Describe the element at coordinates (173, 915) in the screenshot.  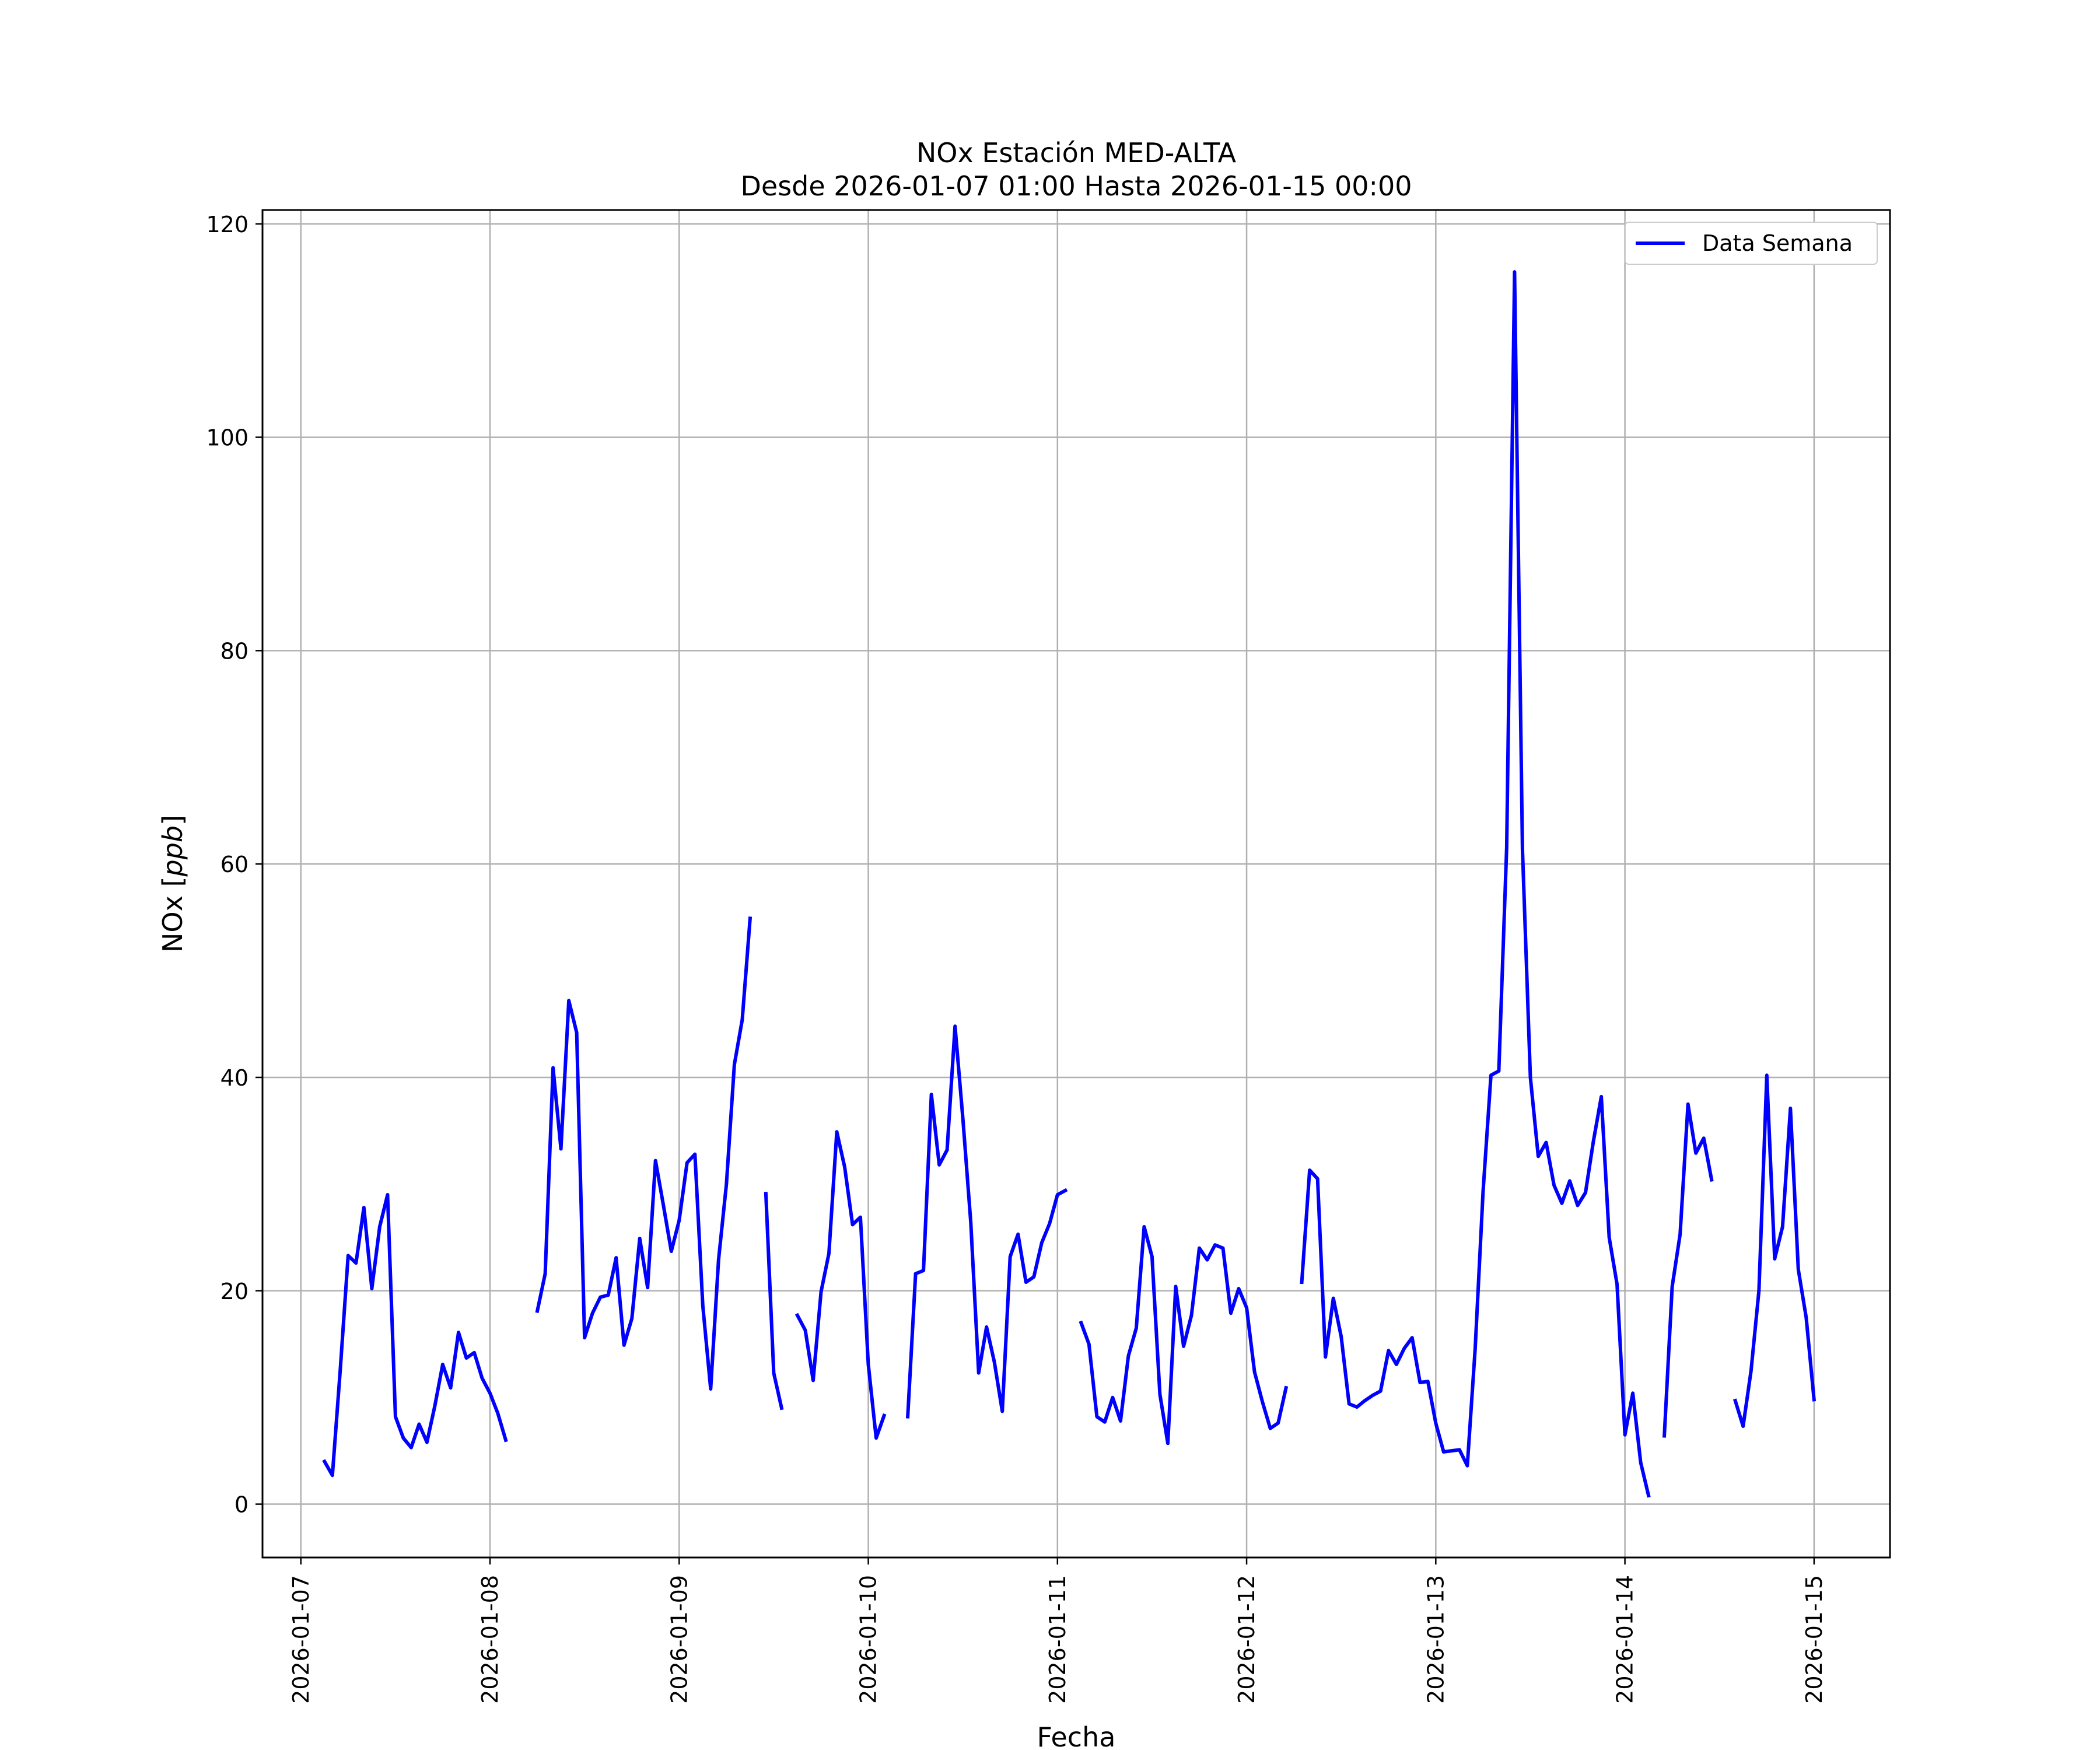
I see `y-axis-label-main: NOx [` at that location.